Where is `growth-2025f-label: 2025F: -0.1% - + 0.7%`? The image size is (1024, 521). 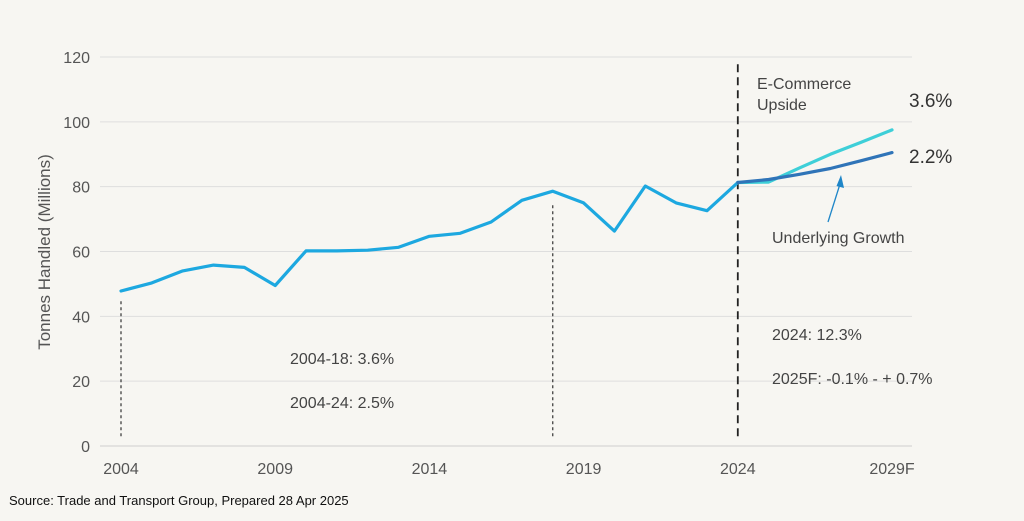
growth-2025f-label: 2025F: -0.1% - + 0.7% is located at coordinates (852, 379).